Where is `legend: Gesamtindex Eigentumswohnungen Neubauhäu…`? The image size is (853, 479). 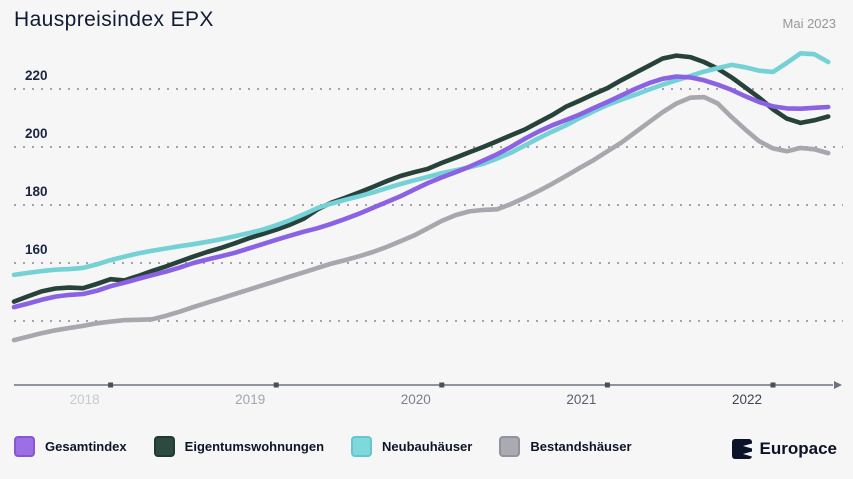 legend: Gesamtindex Eigentumswohnungen Neubauhäu… is located at coordinates (323, 446).